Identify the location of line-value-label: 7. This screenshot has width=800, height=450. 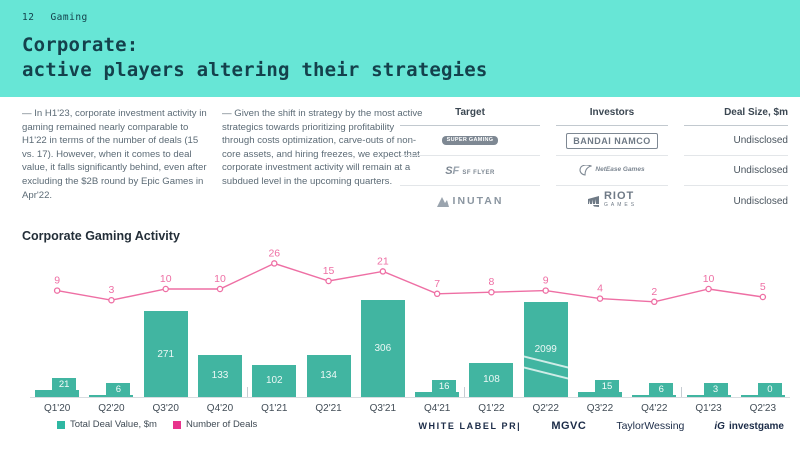
(437, 284).